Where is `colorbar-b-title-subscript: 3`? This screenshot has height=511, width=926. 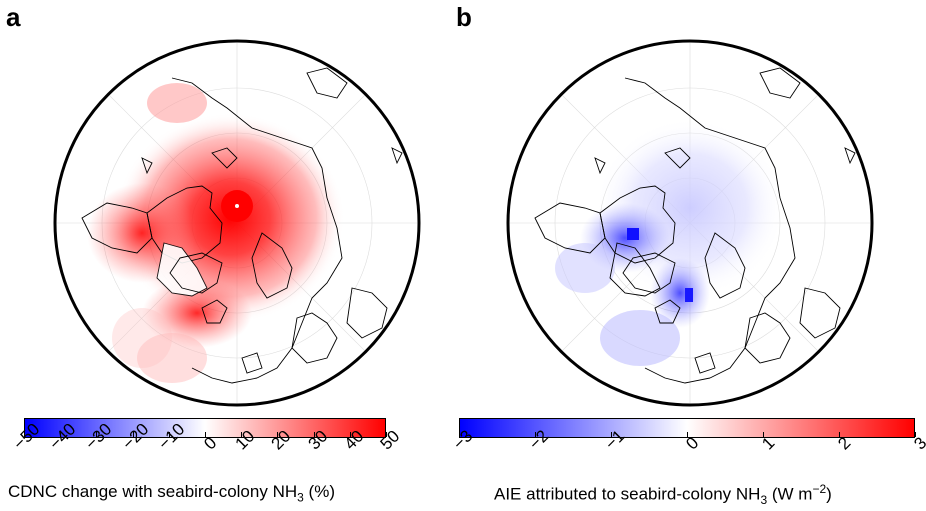
colorbar-b-title-subscript: 3 is located at coordinates (764, 500).